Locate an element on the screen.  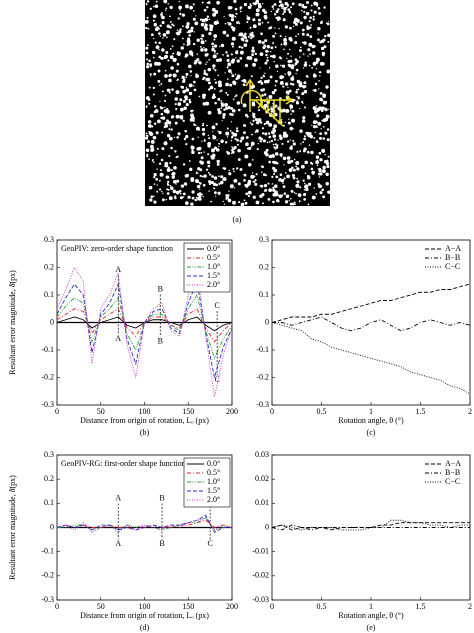
chart-caption: (e) is located at coordinates (371, 627).